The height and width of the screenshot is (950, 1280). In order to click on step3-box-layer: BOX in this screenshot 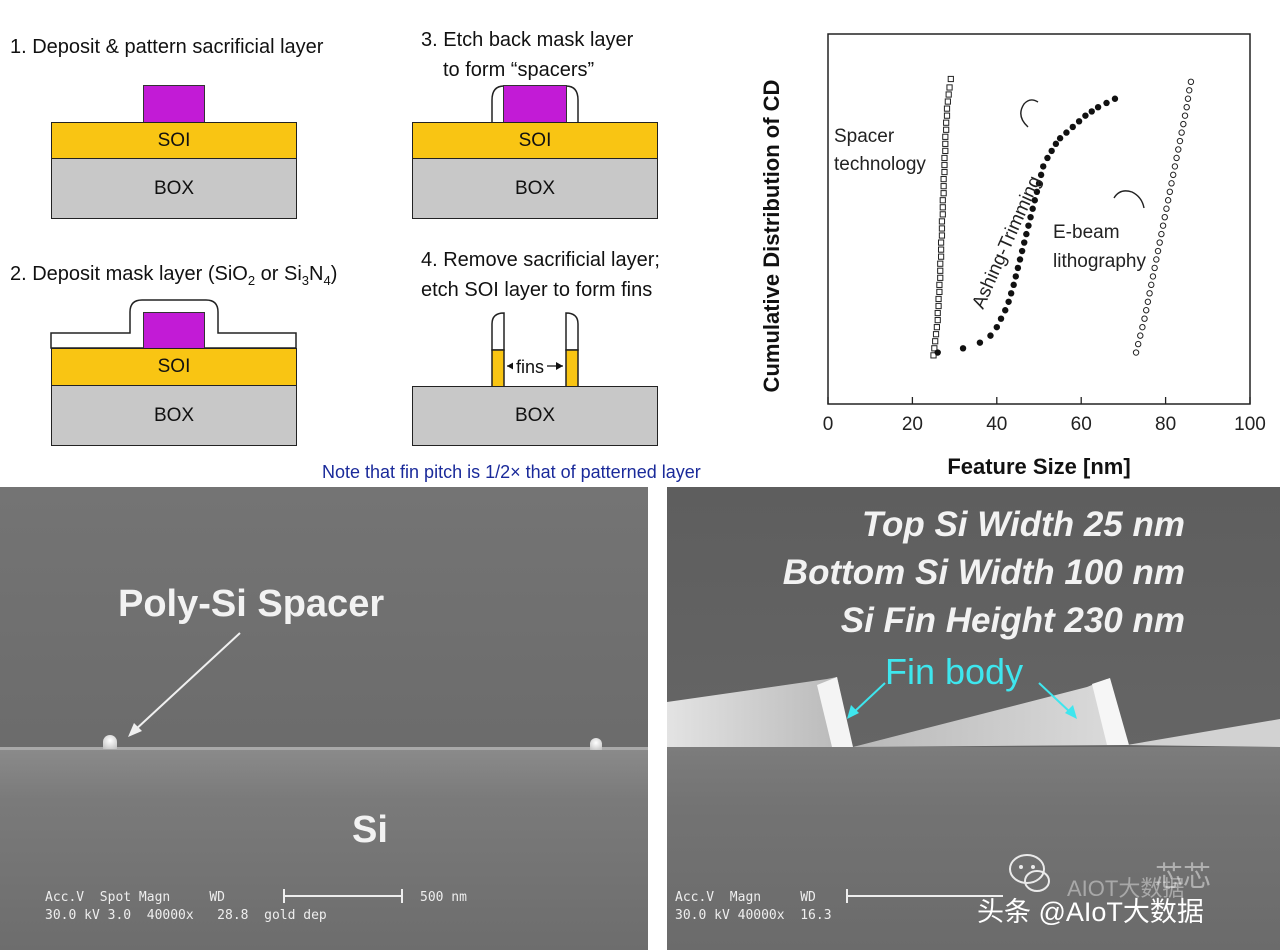, I will do `click(535, 188)`.